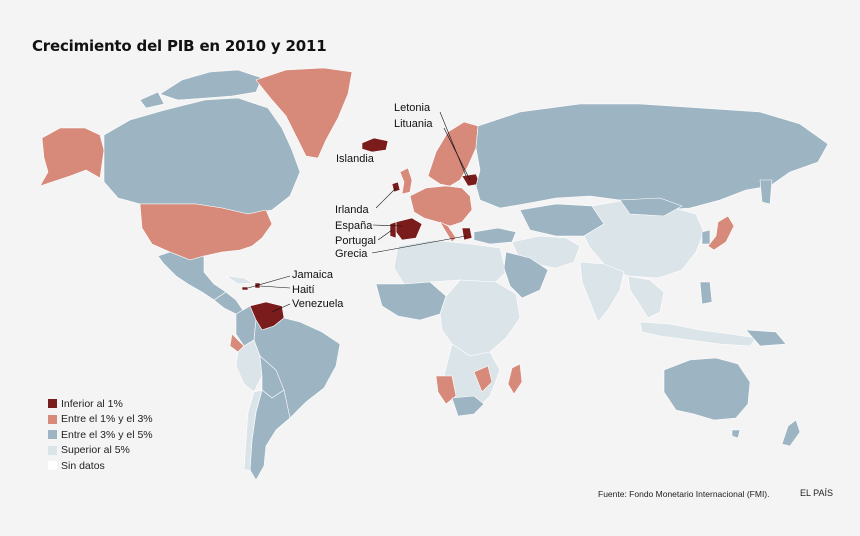  What do you see at coordinates (706, 293) in the screenshot?
I see `region-philippines` at bounding box center [706, 293].